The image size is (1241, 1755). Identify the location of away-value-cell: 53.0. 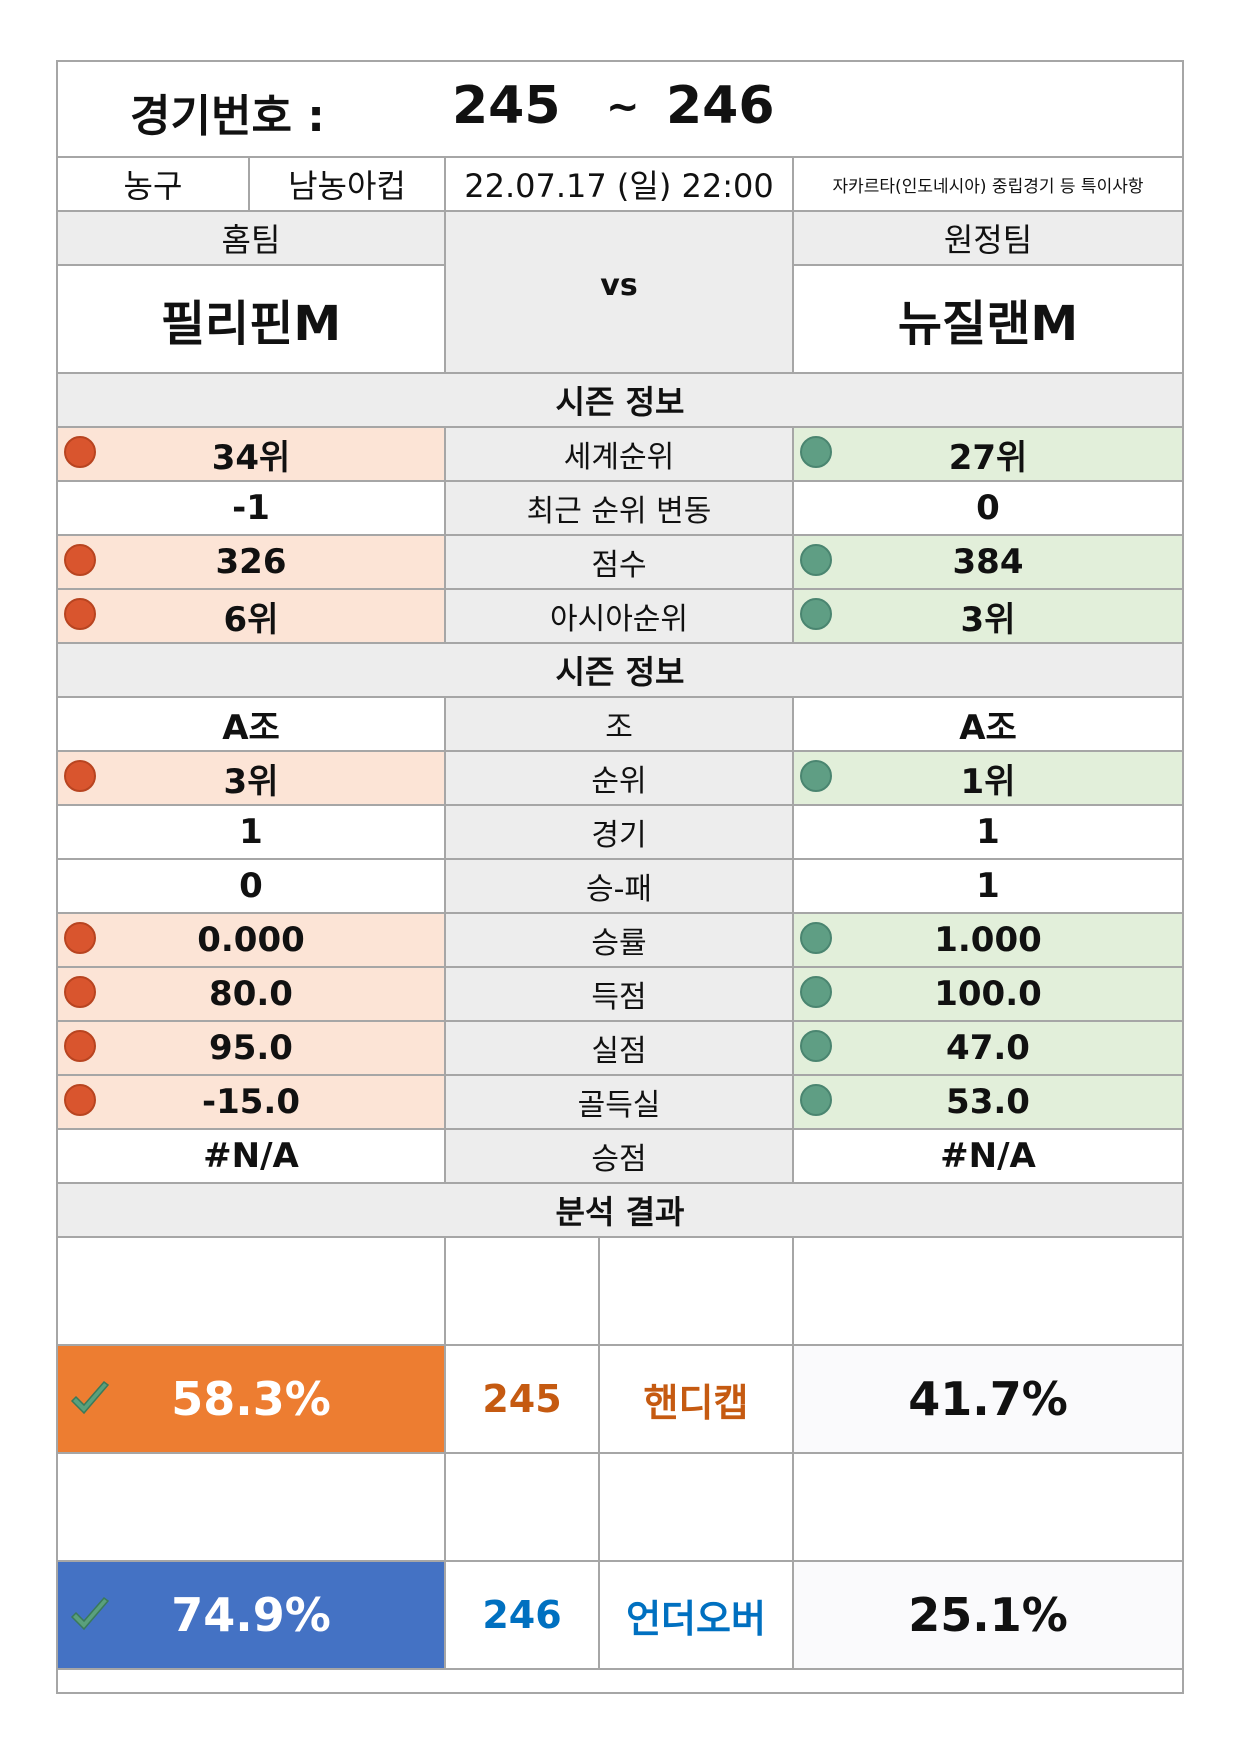
(988, 1103).